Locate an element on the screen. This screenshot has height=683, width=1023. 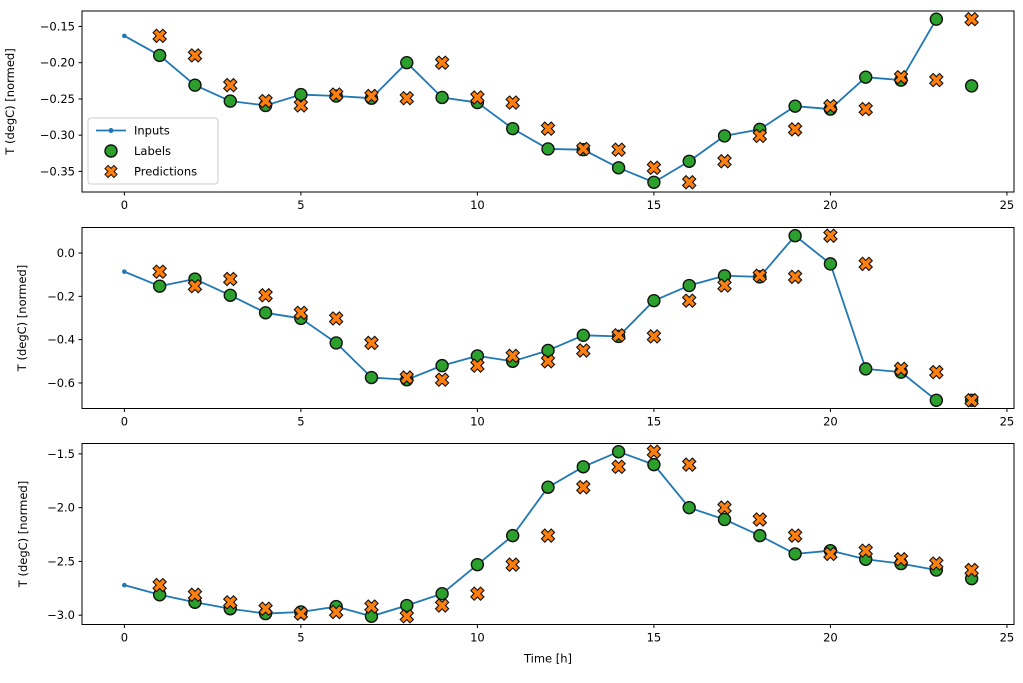
y-axis-label: T (degC) [normed] is located at coordinates (22, 318).